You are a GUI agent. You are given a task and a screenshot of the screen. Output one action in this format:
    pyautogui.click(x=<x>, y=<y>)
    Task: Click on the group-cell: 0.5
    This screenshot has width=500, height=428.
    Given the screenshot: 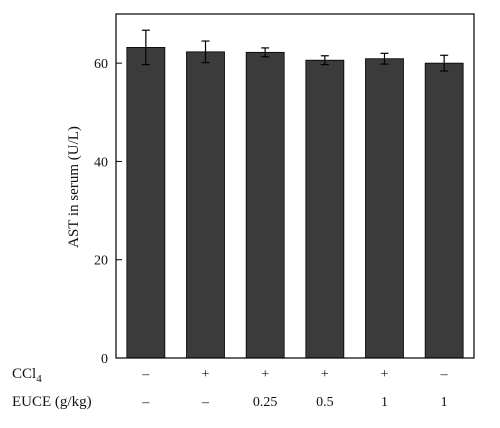 What is the action you would take?
    pyautogui.click(x=325, y=402)
    